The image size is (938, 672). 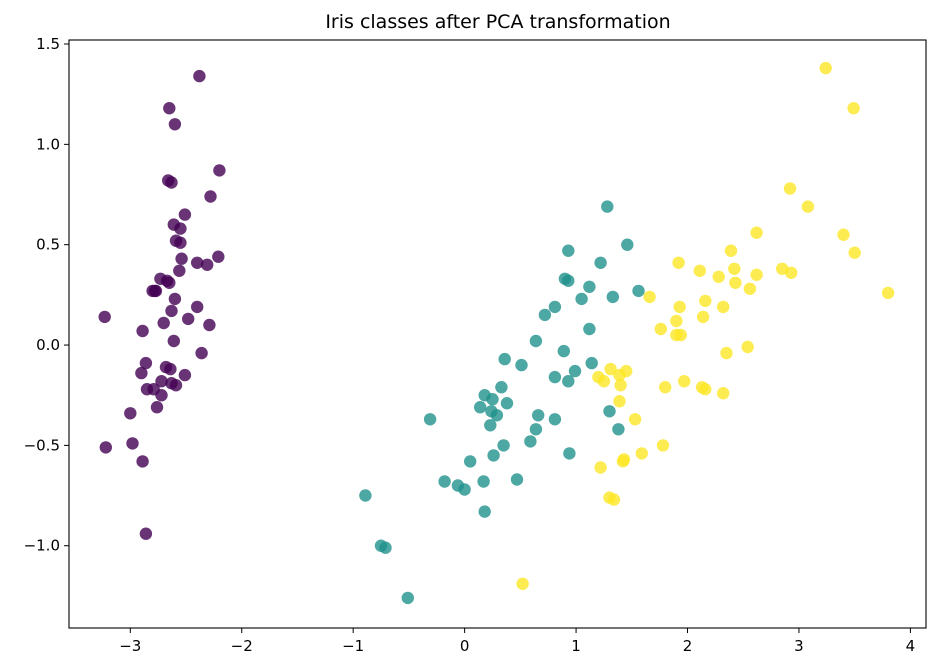 I want to click on y-tick-label: 1.5, so click(x=48, y=44).